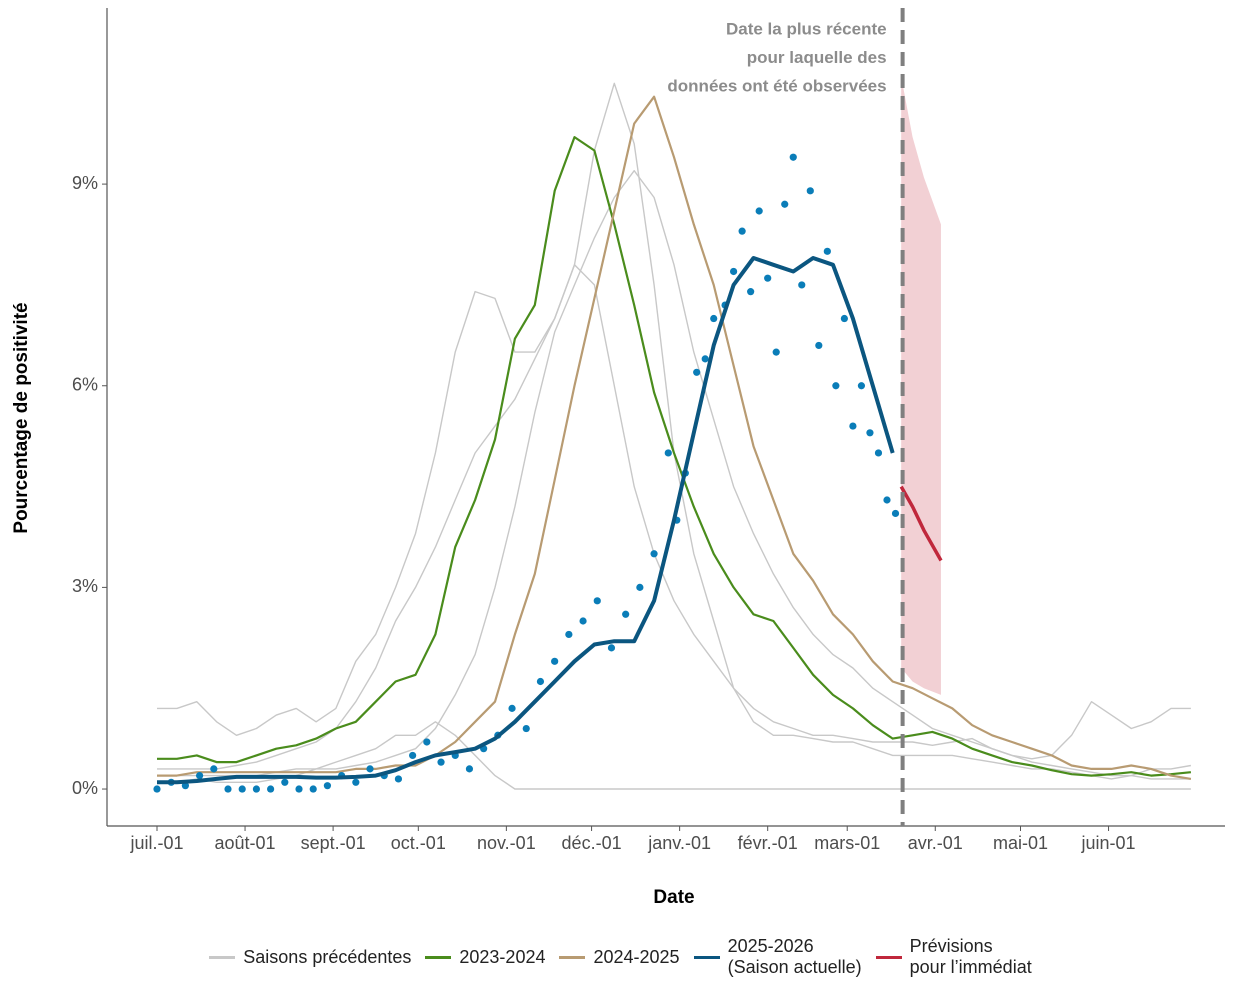 This screenshot has width=1241, height=982. I want to click on previous-season-line, so click(674, 755).